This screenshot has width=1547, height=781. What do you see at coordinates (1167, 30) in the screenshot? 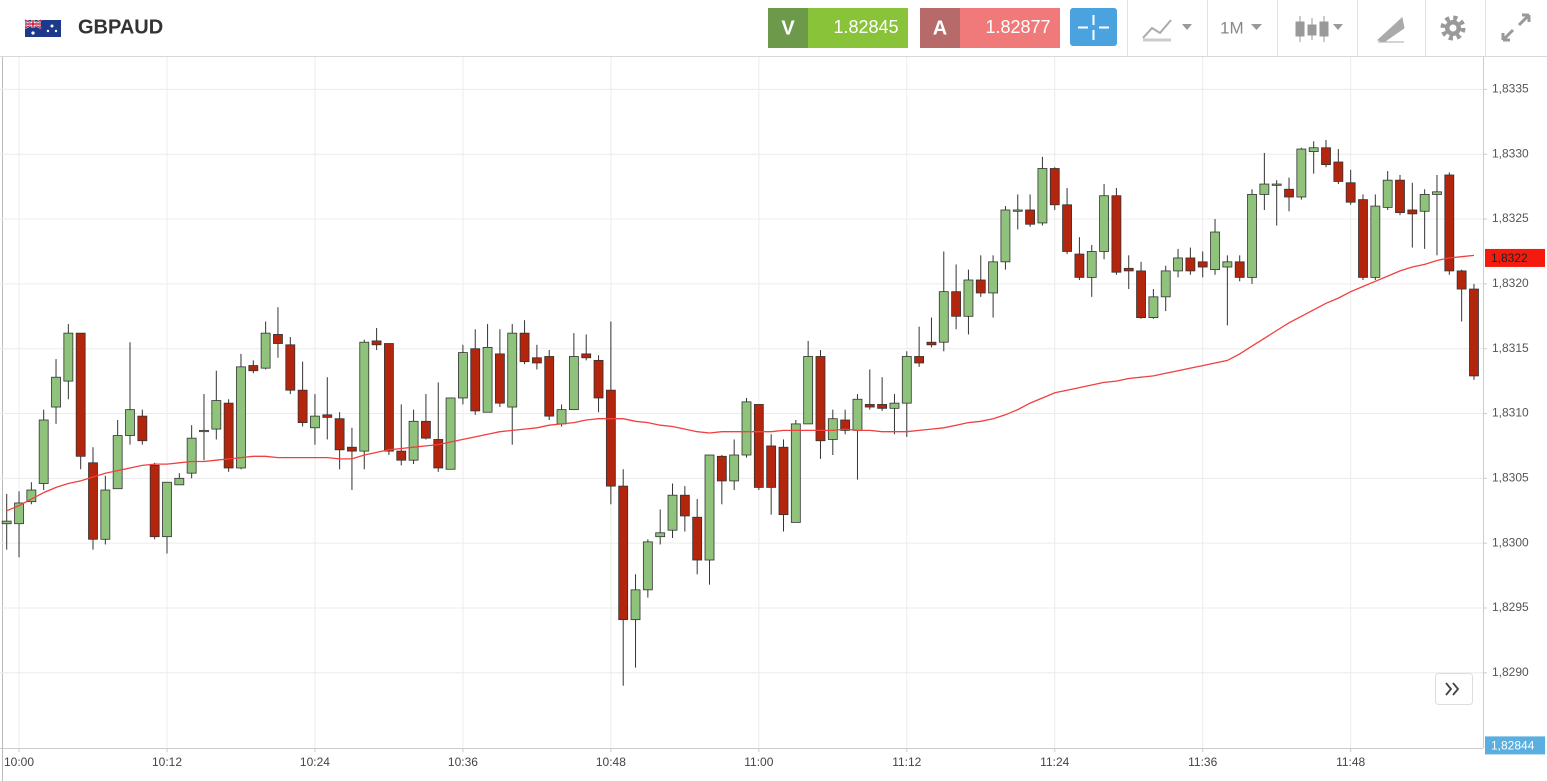
I see `indicator-button` at bounding box center [1167, 30].